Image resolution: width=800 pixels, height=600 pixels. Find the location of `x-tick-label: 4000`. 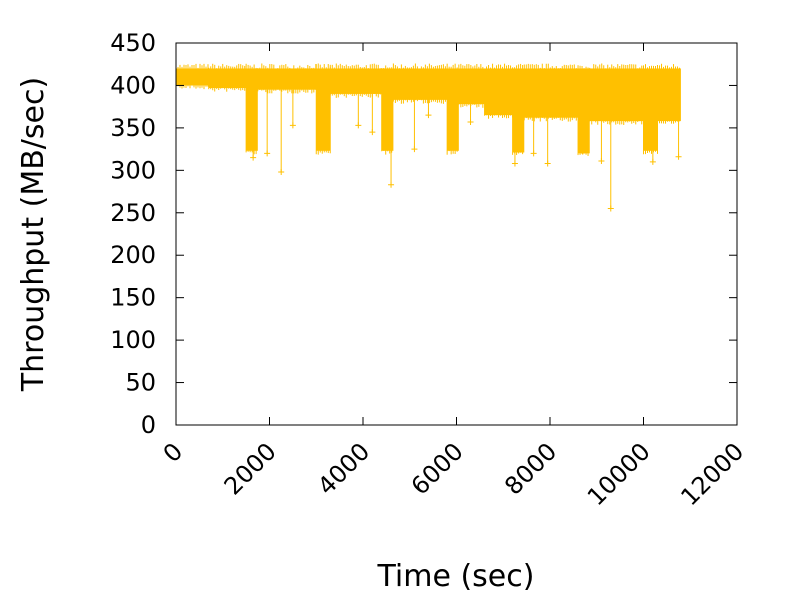

x-tick-label: 4000 is located at coordinates (343, 468).